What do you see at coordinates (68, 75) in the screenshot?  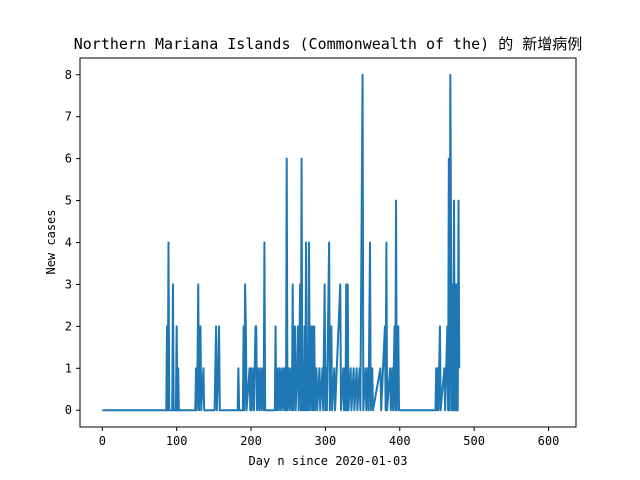 I see `y-tick-label: 8` at bounding box center [68, 75].